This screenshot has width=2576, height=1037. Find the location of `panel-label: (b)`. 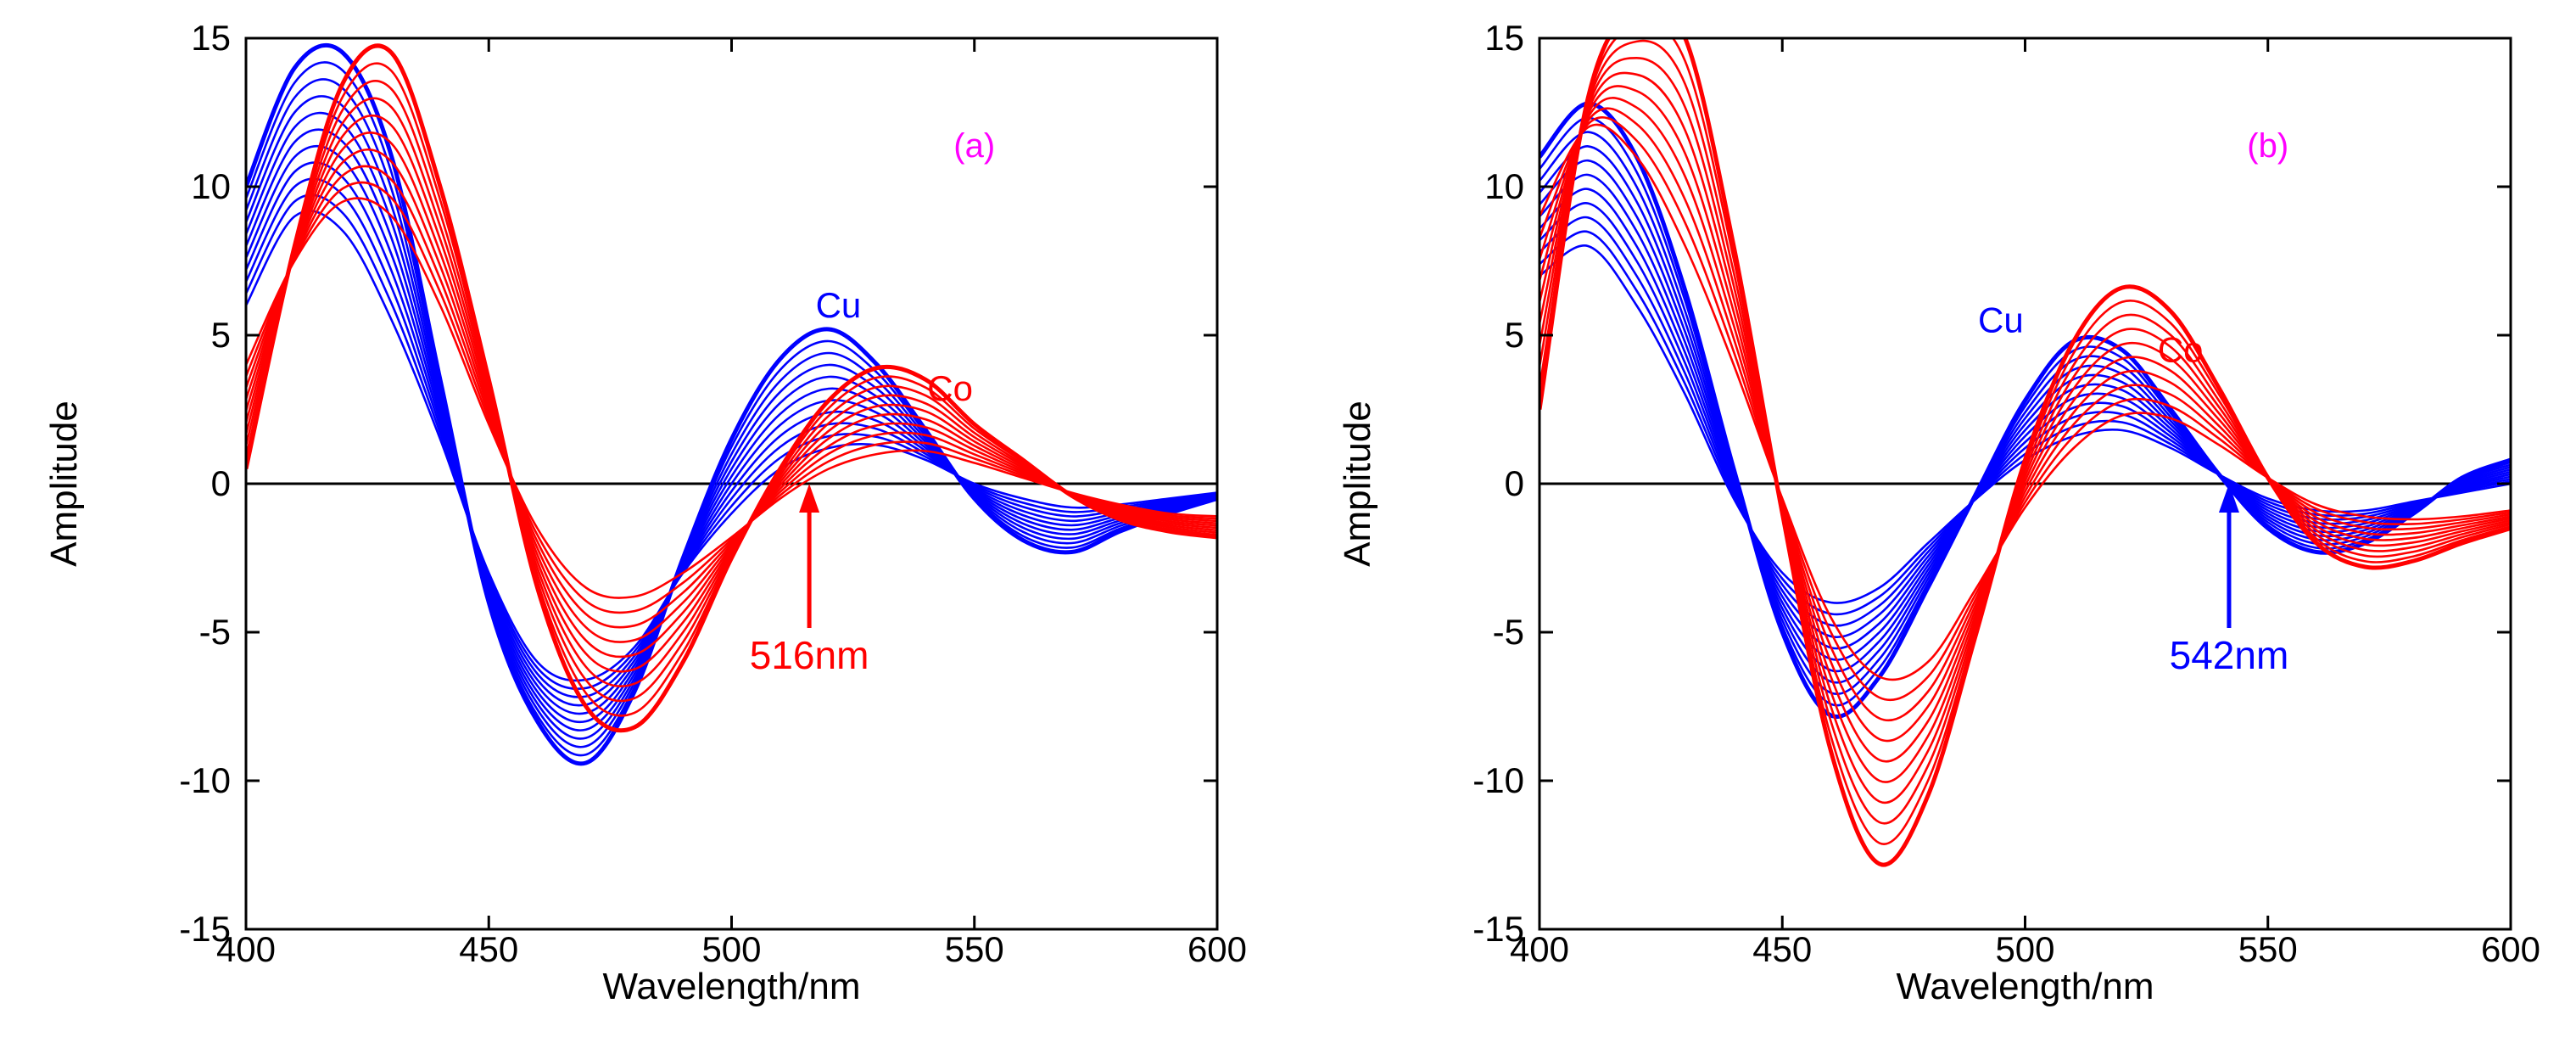

panel-label: (b) is located at coordinates (2267, 146).